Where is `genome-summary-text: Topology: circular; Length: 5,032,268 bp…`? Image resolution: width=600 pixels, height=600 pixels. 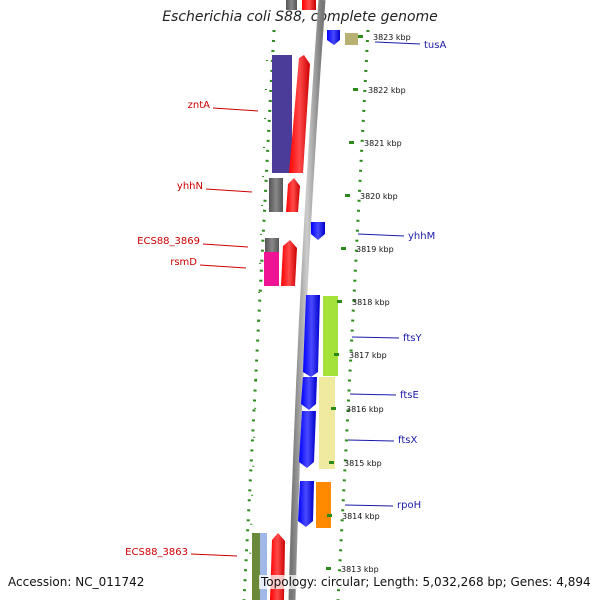 genome-summary-text: Topology: circular; Length: 5,032,268 bp… is located at coordinates (426, 582).